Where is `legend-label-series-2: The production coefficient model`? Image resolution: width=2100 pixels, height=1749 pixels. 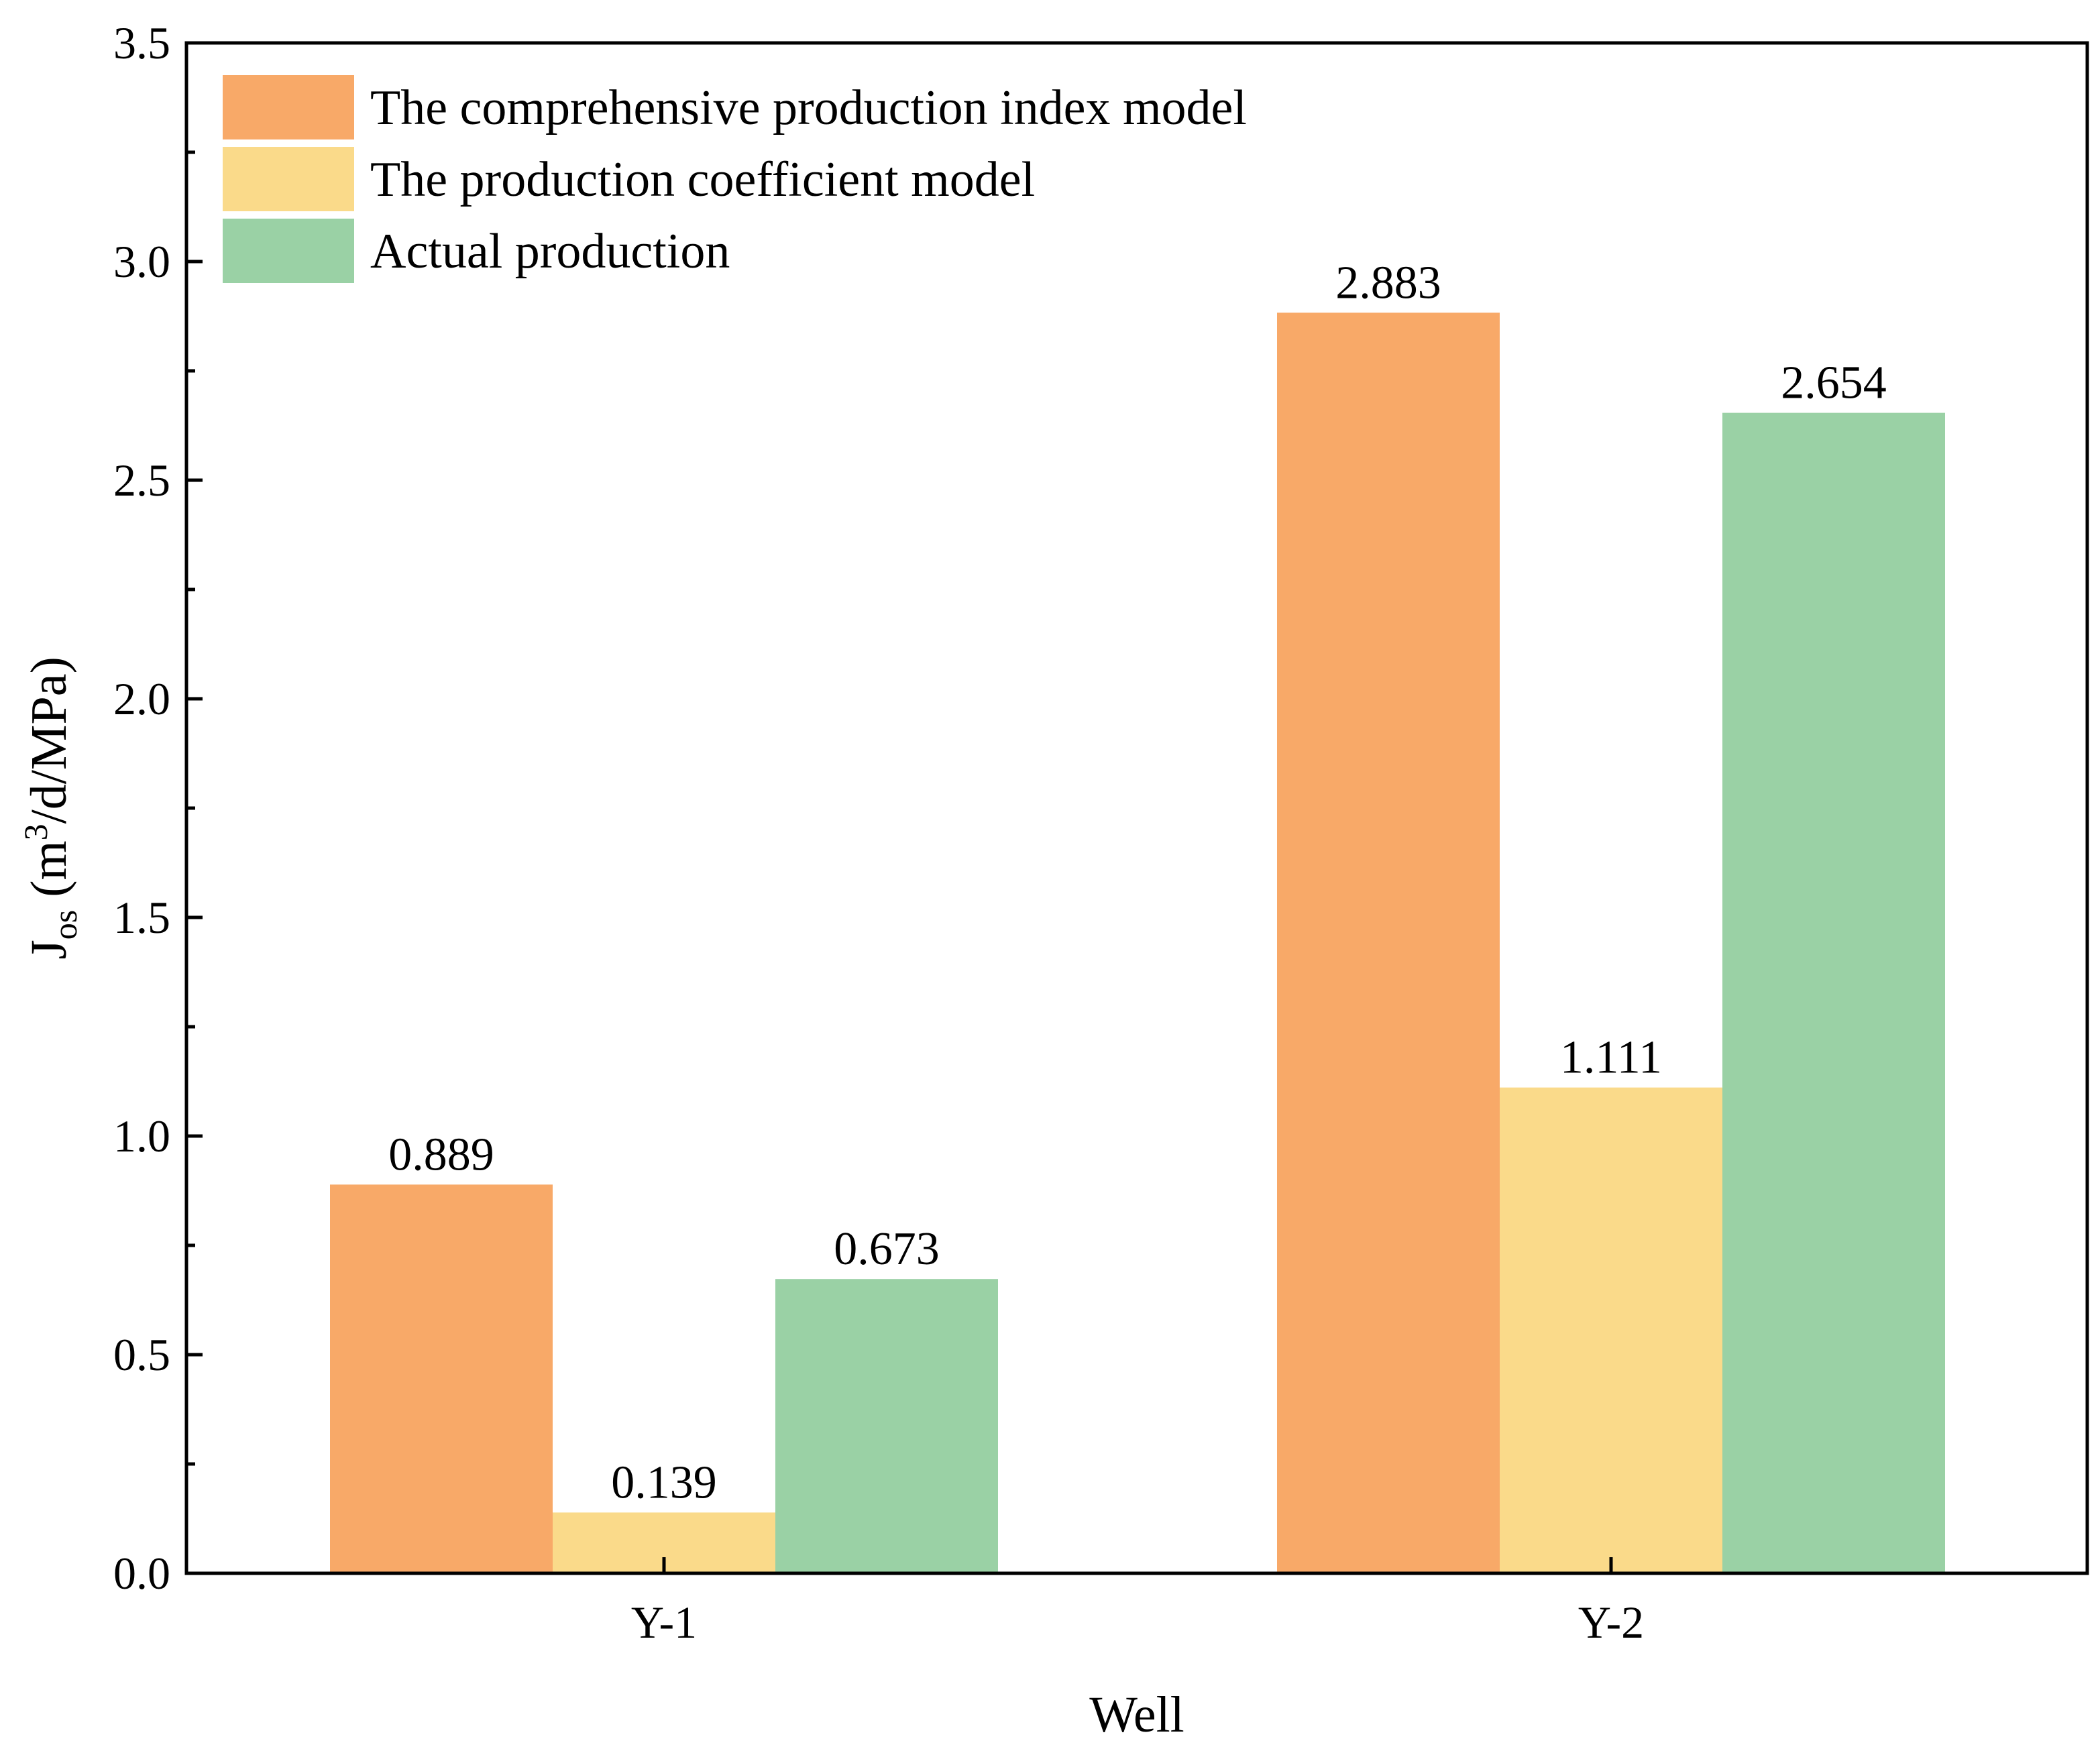 legend-label-series-2: The production coefficient model is located at coordinates (702, 179).